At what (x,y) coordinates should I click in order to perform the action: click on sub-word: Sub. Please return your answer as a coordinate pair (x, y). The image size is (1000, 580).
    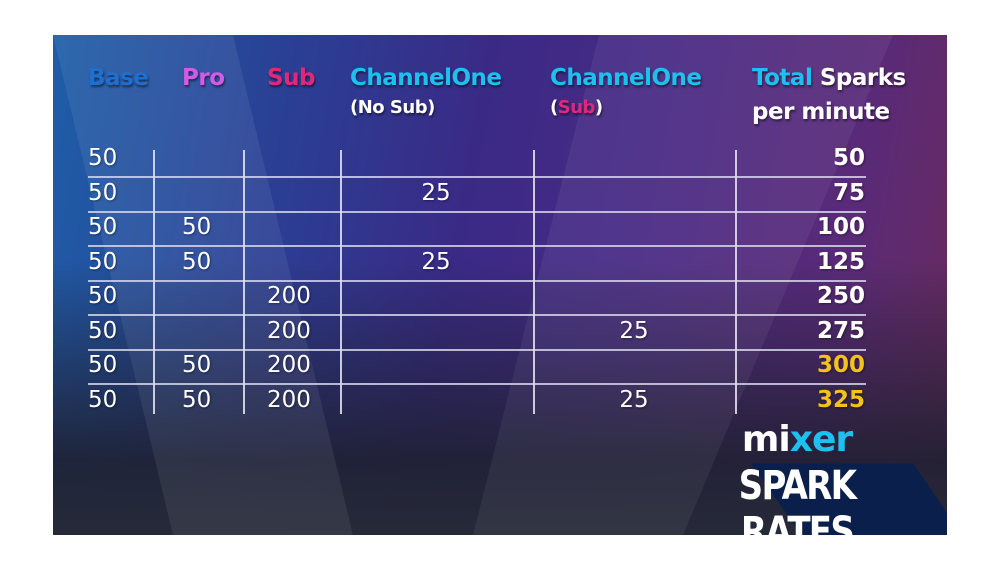
    Looking at the image, I should click on (576, 107).